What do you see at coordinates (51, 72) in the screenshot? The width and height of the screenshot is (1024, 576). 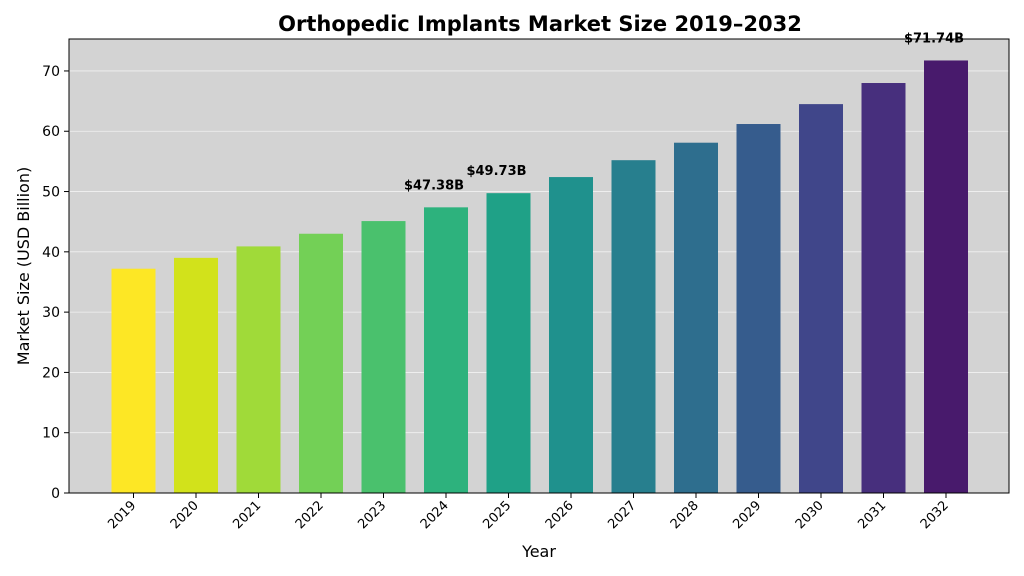 I see `y-tick-label: 70` at bounding box center [51, 72].